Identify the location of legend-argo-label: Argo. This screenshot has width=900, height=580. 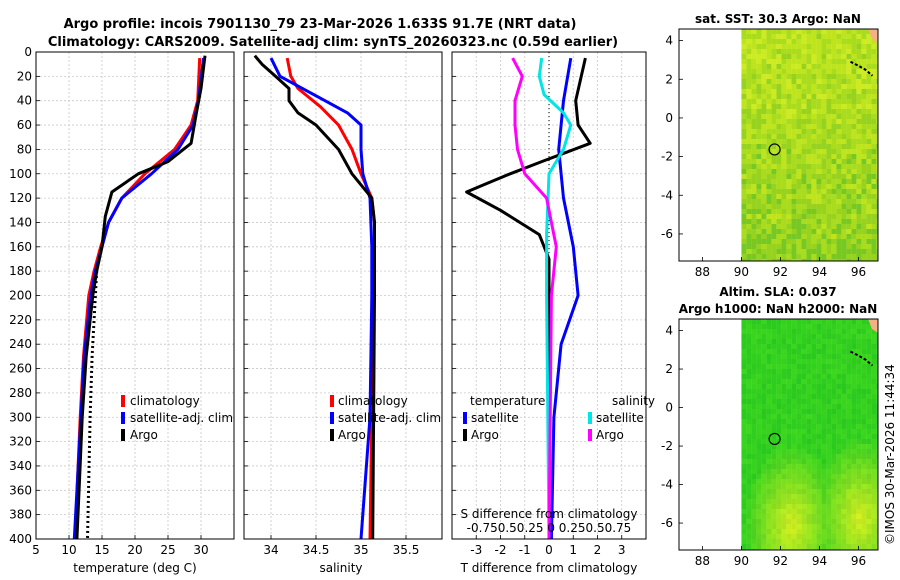
(144, 435).